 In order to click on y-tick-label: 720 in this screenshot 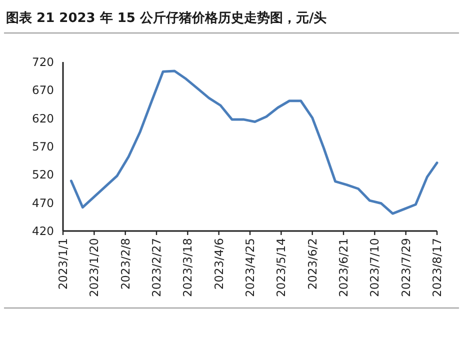, I will do `click(43, 62)`.